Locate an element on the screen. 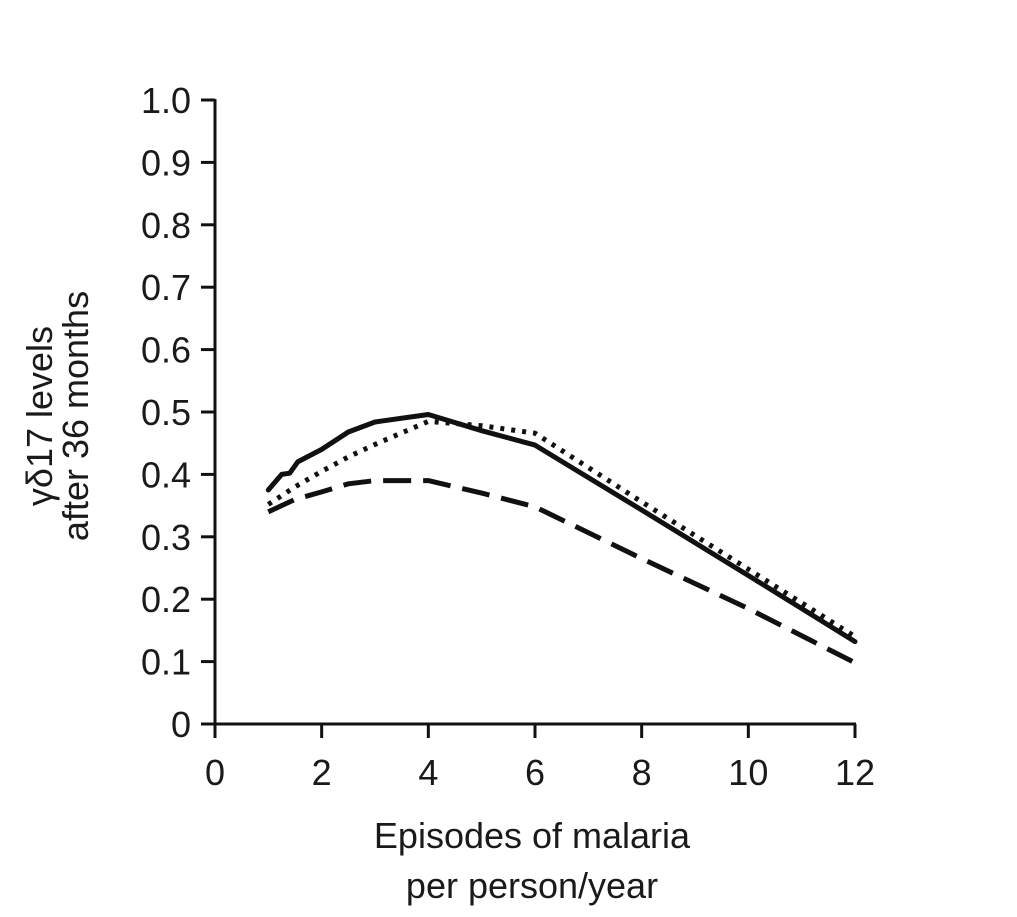 This screenshot has height=917, width=1017. y-tick-label: 0.5 is located at coordinates (166, 412).